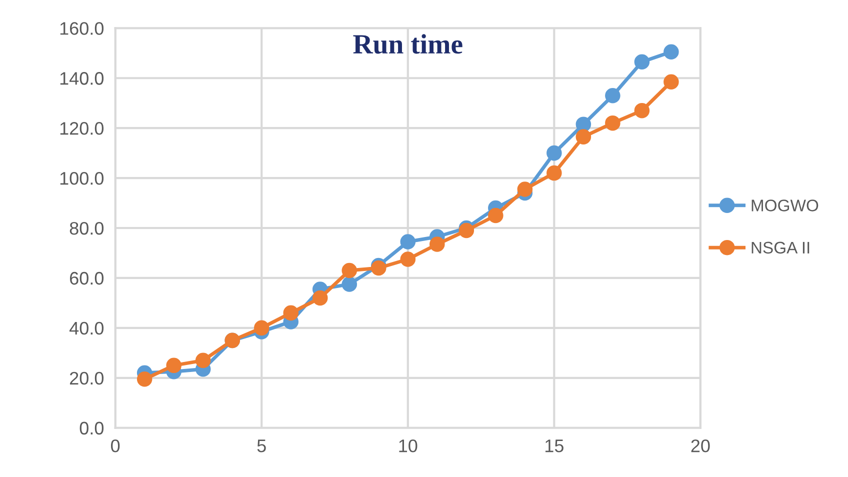  I want to click on y-tick-label: 120.0, so click(82, 128).